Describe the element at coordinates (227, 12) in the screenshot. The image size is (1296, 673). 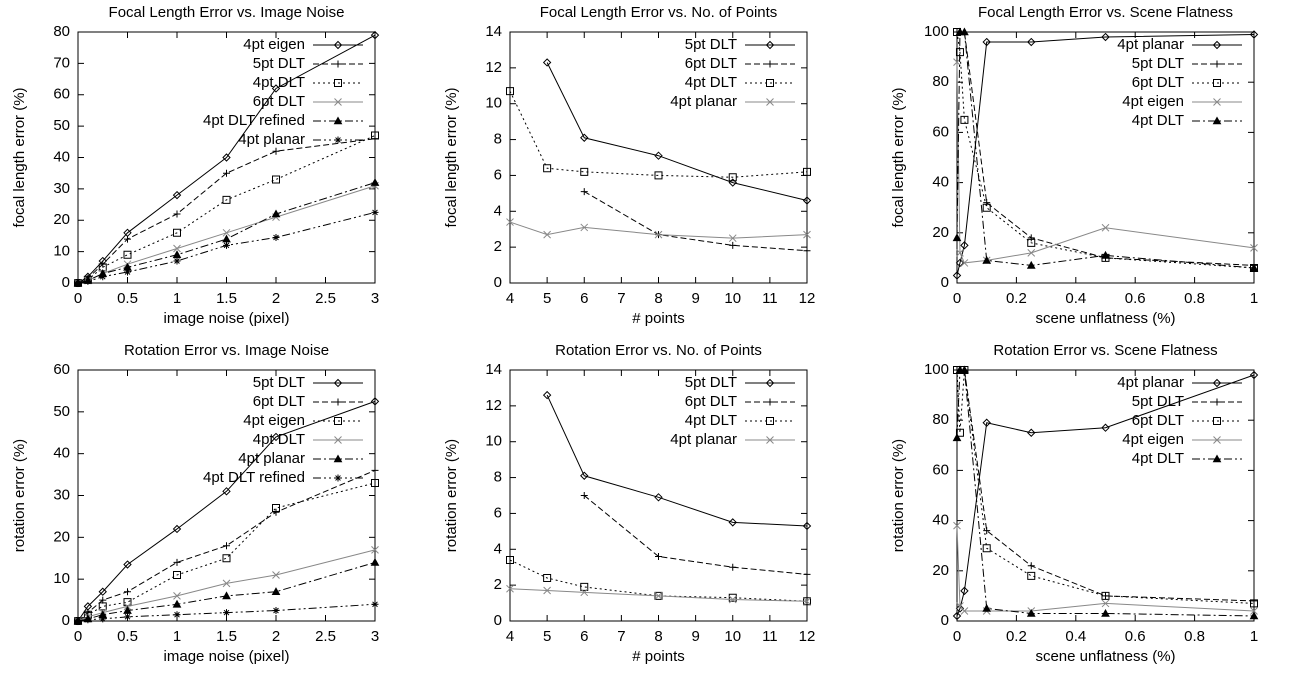
I see `chart-title: Focal Length Error vs. Image Noise` at that location.